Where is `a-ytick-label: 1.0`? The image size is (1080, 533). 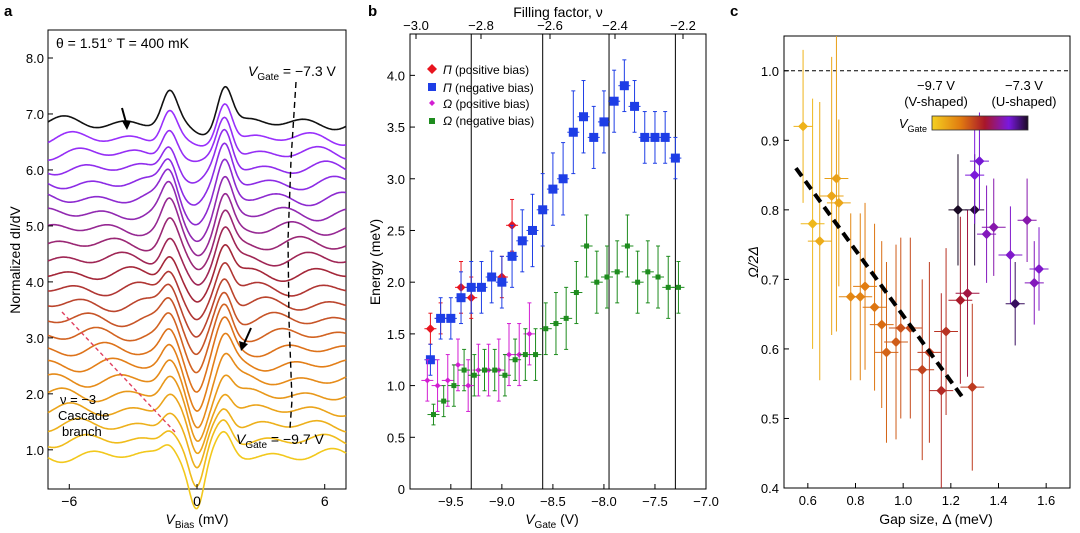 a-ytick-label: 1.0 is located at coordinates (35, 450).